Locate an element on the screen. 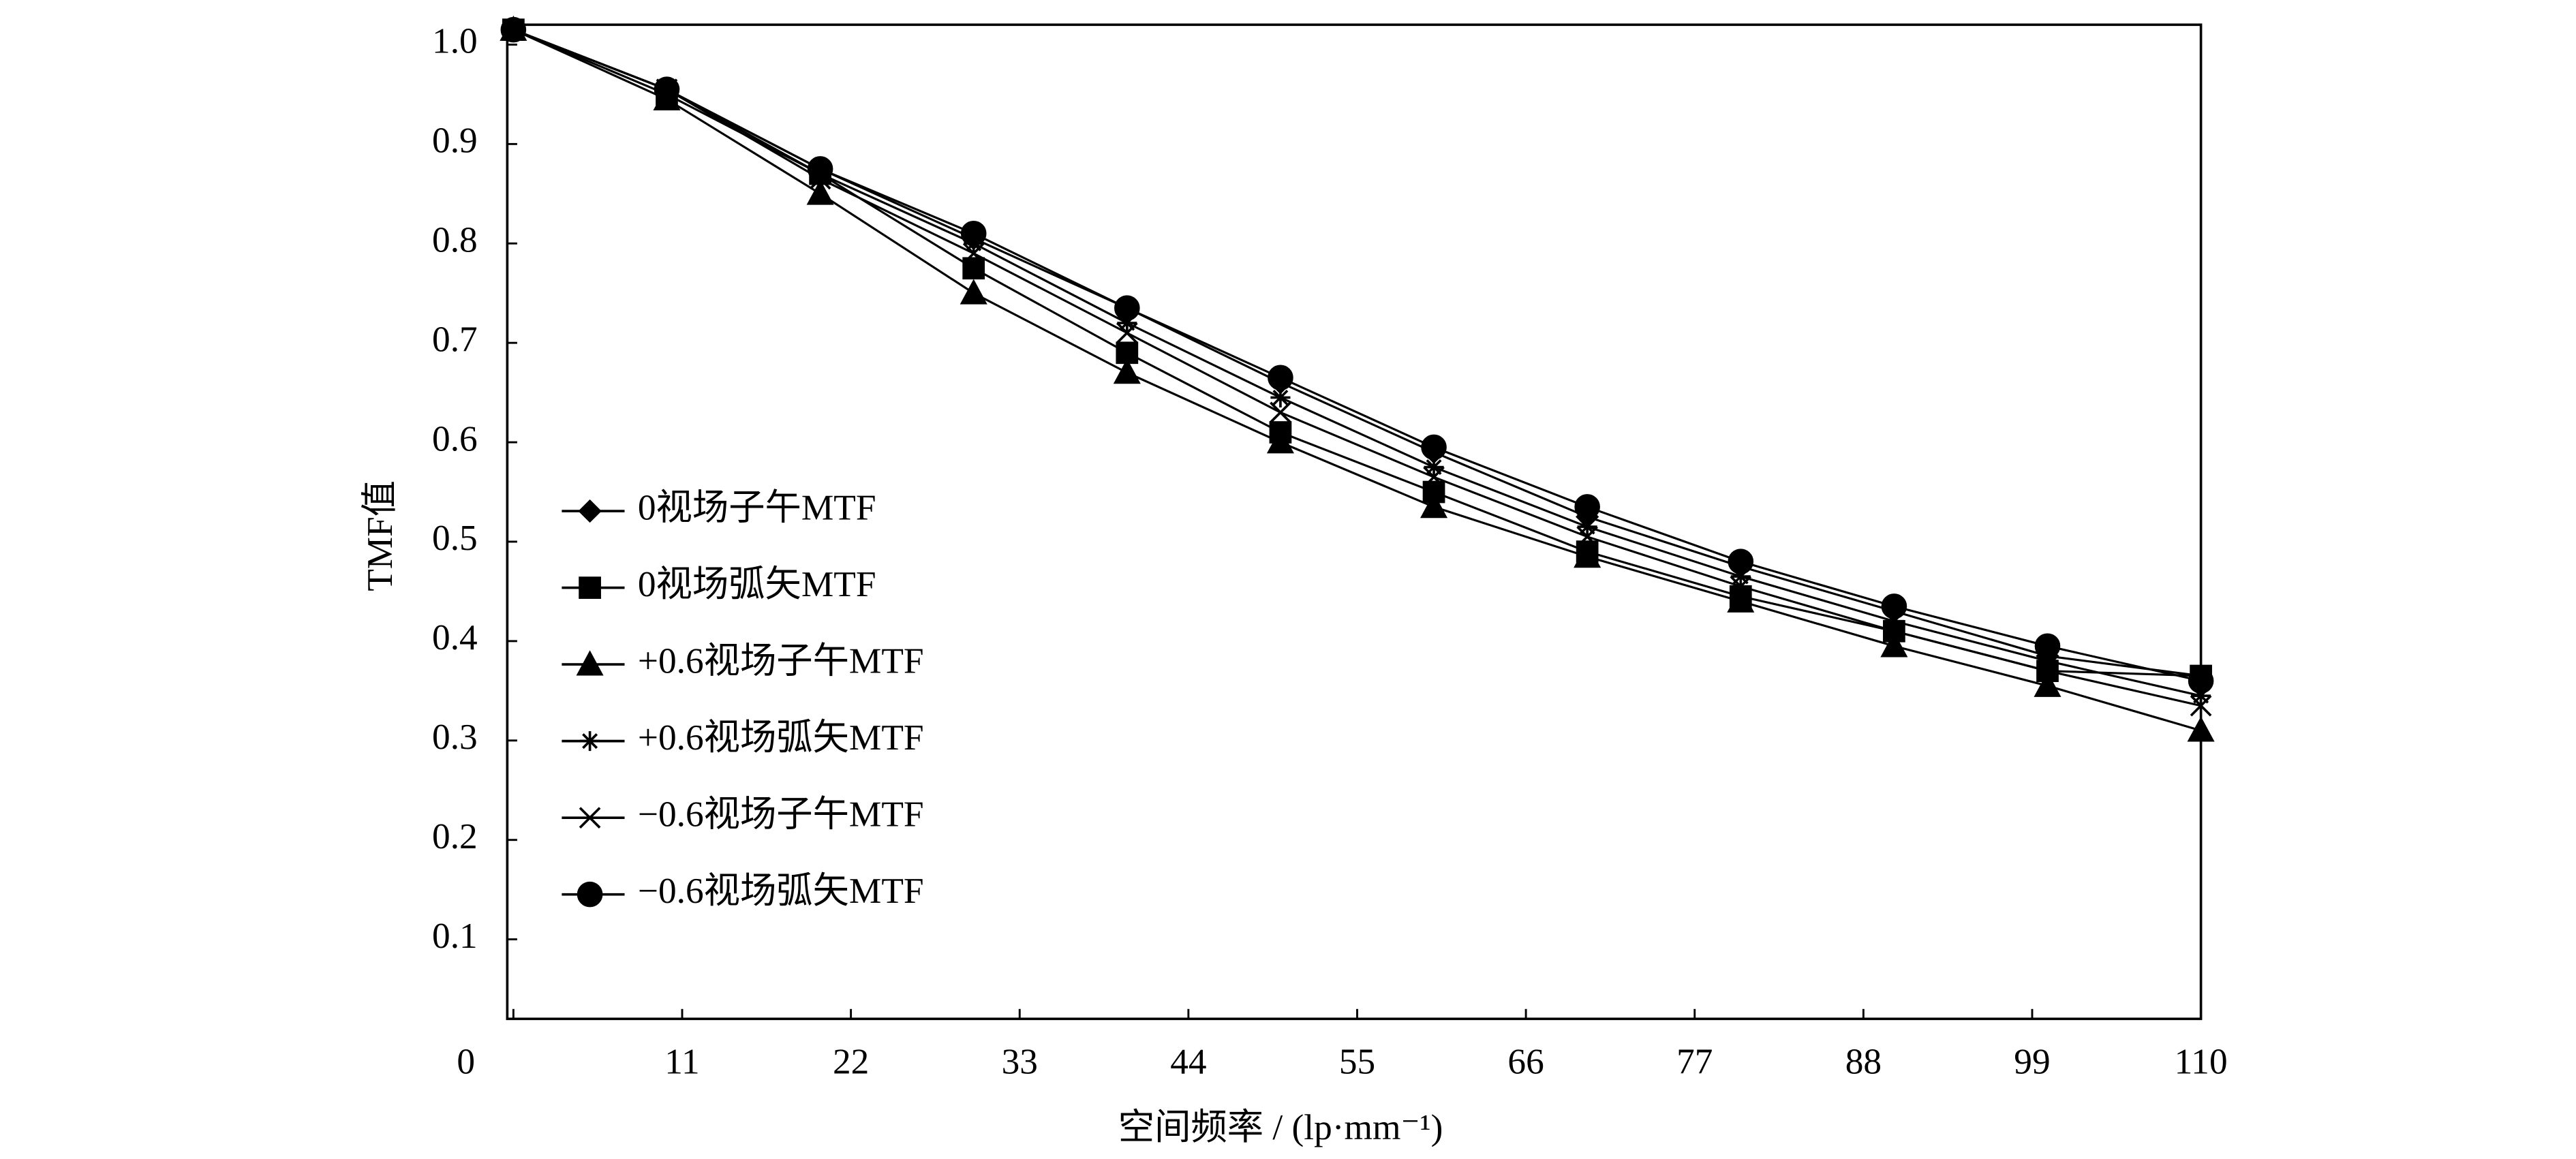 Image resolution: width=2576 pixels, height=1159 pixels. legend-label: +0.6视场弧矢MTF is located at coordinates (781, 738).